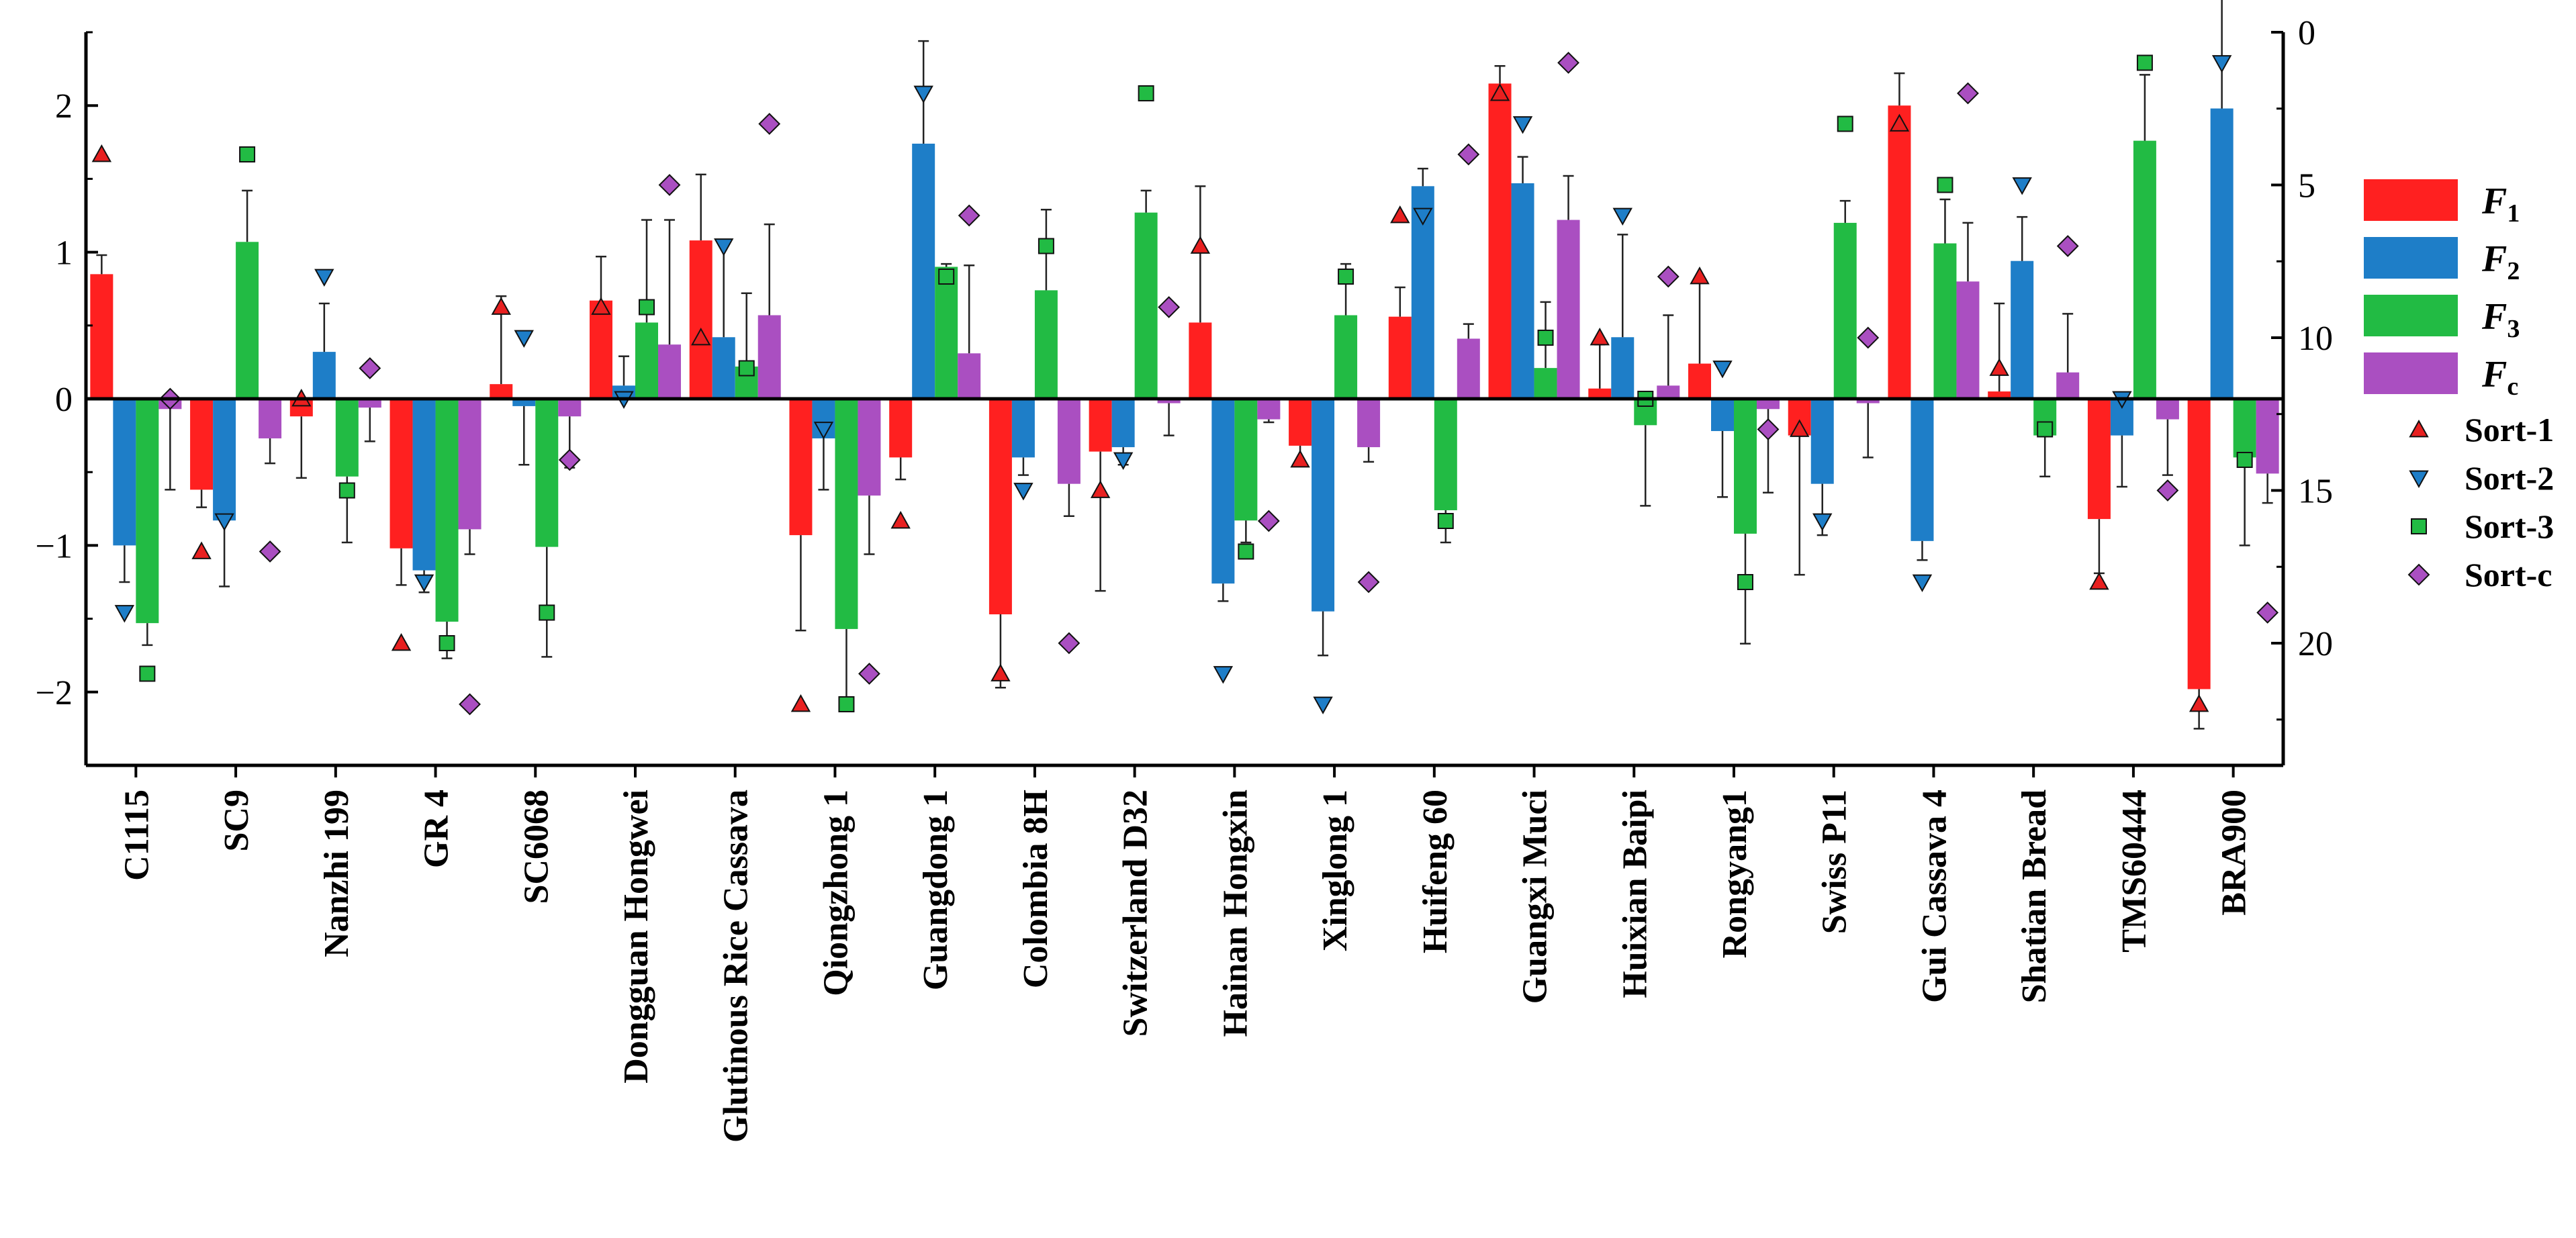  I want to click on category-label: Guangdong 1, so click(936, 890).